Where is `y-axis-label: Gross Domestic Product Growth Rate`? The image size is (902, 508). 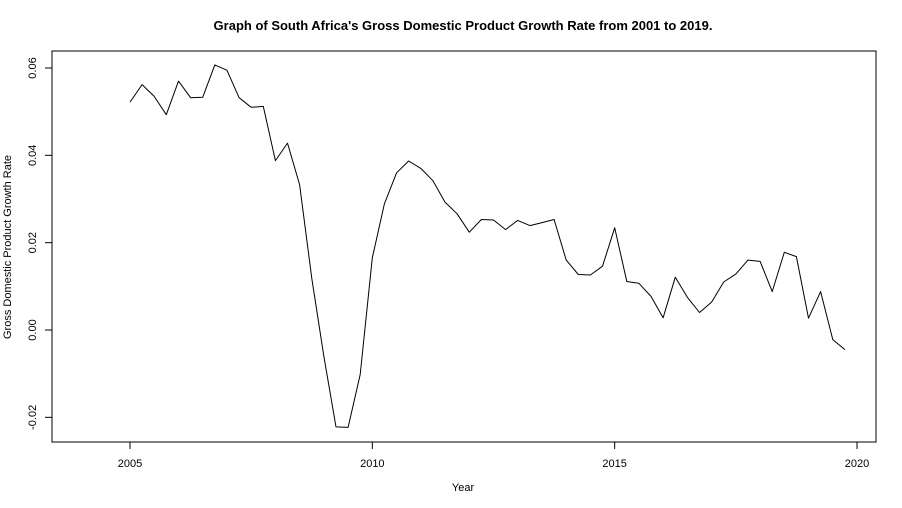 y-axis-label: Gross Domestic Product Growth Rate is located at coordinates (8, 247).